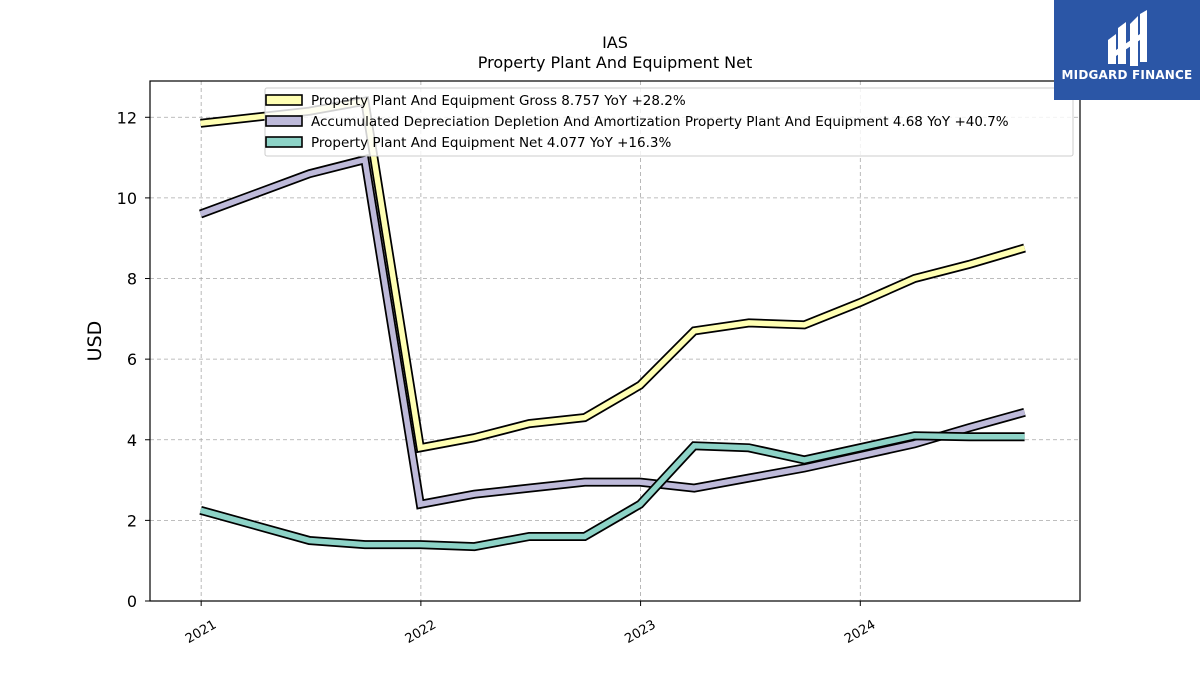 This screenshot has width=1200, height=675. Describe the element at coordinates (1127, 38) in the screenshot. I see `logo-mark-icon` at that location.